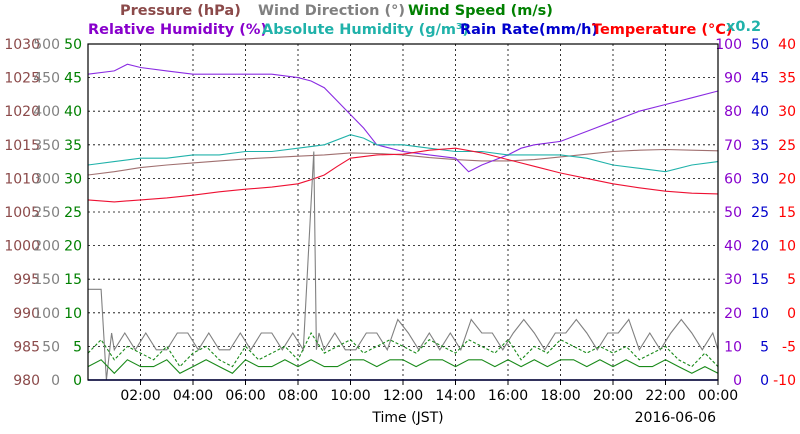  Describe the element at coordinates (46, 146) in the screenshot. I see `y-tick-label-wind-direction: 350` at that location.